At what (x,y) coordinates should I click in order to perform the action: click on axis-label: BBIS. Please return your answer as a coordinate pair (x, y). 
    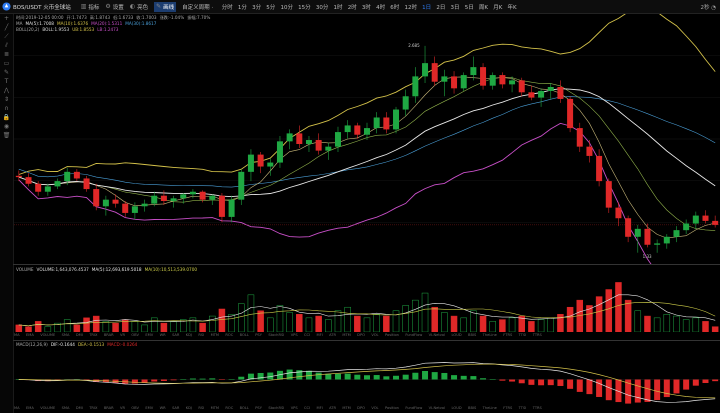
    Looking at the image, I should click on (472, 335).